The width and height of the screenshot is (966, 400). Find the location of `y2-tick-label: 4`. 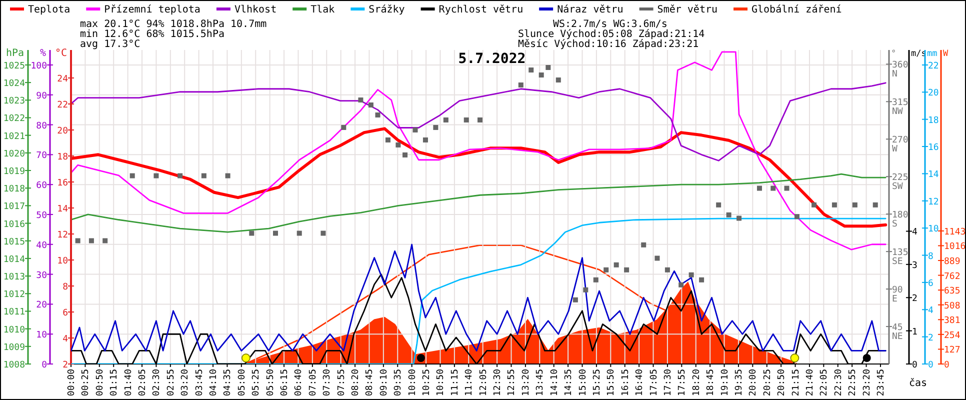

y2-tick-label: 4 is located at coordinates (65, 339).